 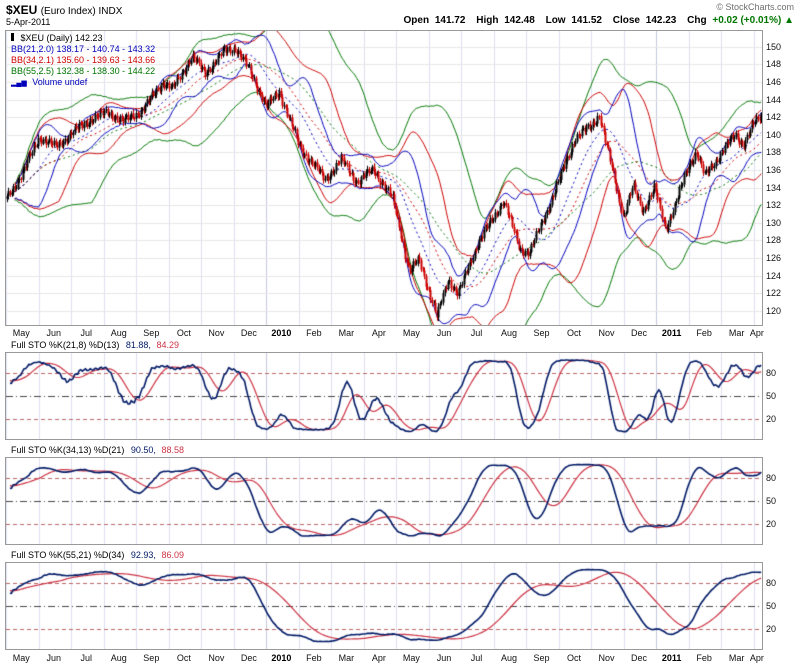 What do you see at coordinates (661, 20) in the screenshot?
I see `close-value: 142.23` at bounding box center [661, 20].